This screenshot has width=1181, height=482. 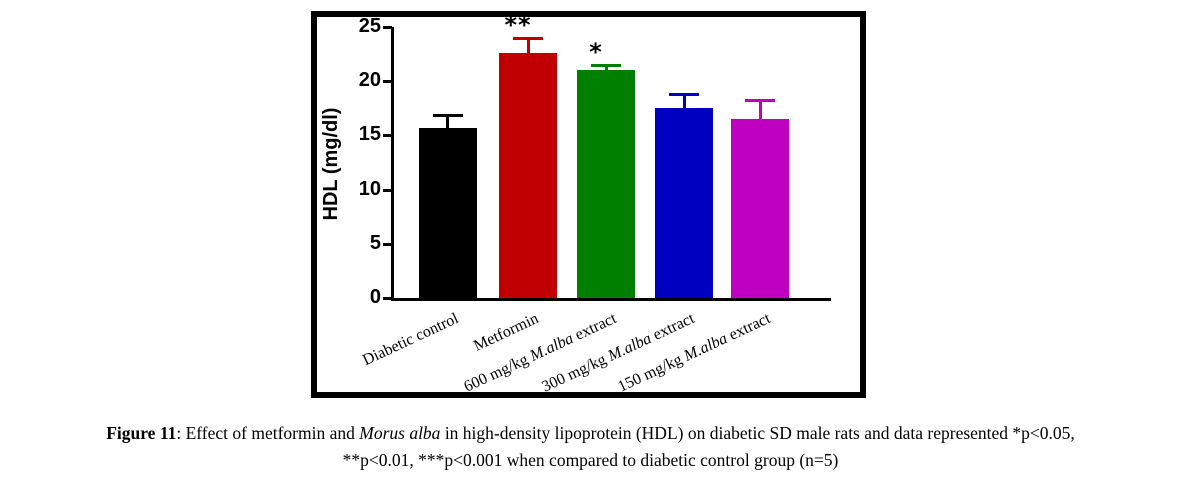 I want to click on significance-label: *, so click(x=596, y=52).